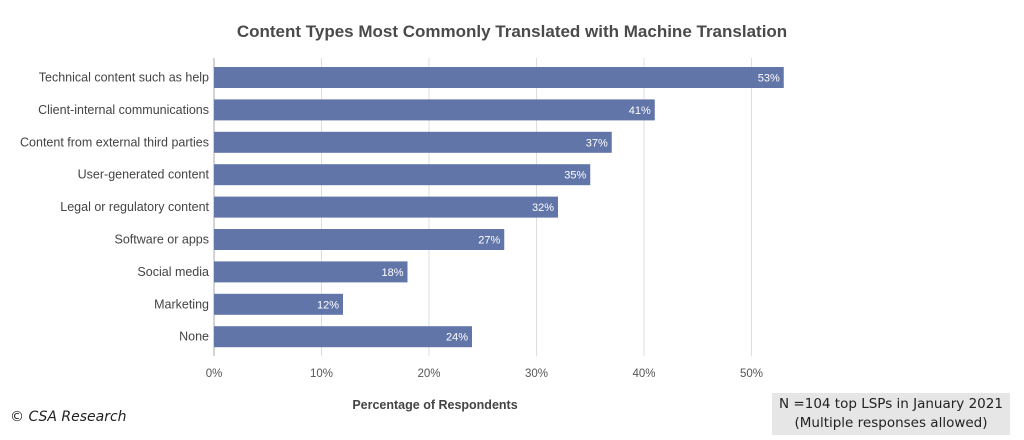 The width and height of the screenshot is (1024, 440). Describe the element at coordinates (173, 272) in the screenshot. I see `category-label: Social media` at that location.